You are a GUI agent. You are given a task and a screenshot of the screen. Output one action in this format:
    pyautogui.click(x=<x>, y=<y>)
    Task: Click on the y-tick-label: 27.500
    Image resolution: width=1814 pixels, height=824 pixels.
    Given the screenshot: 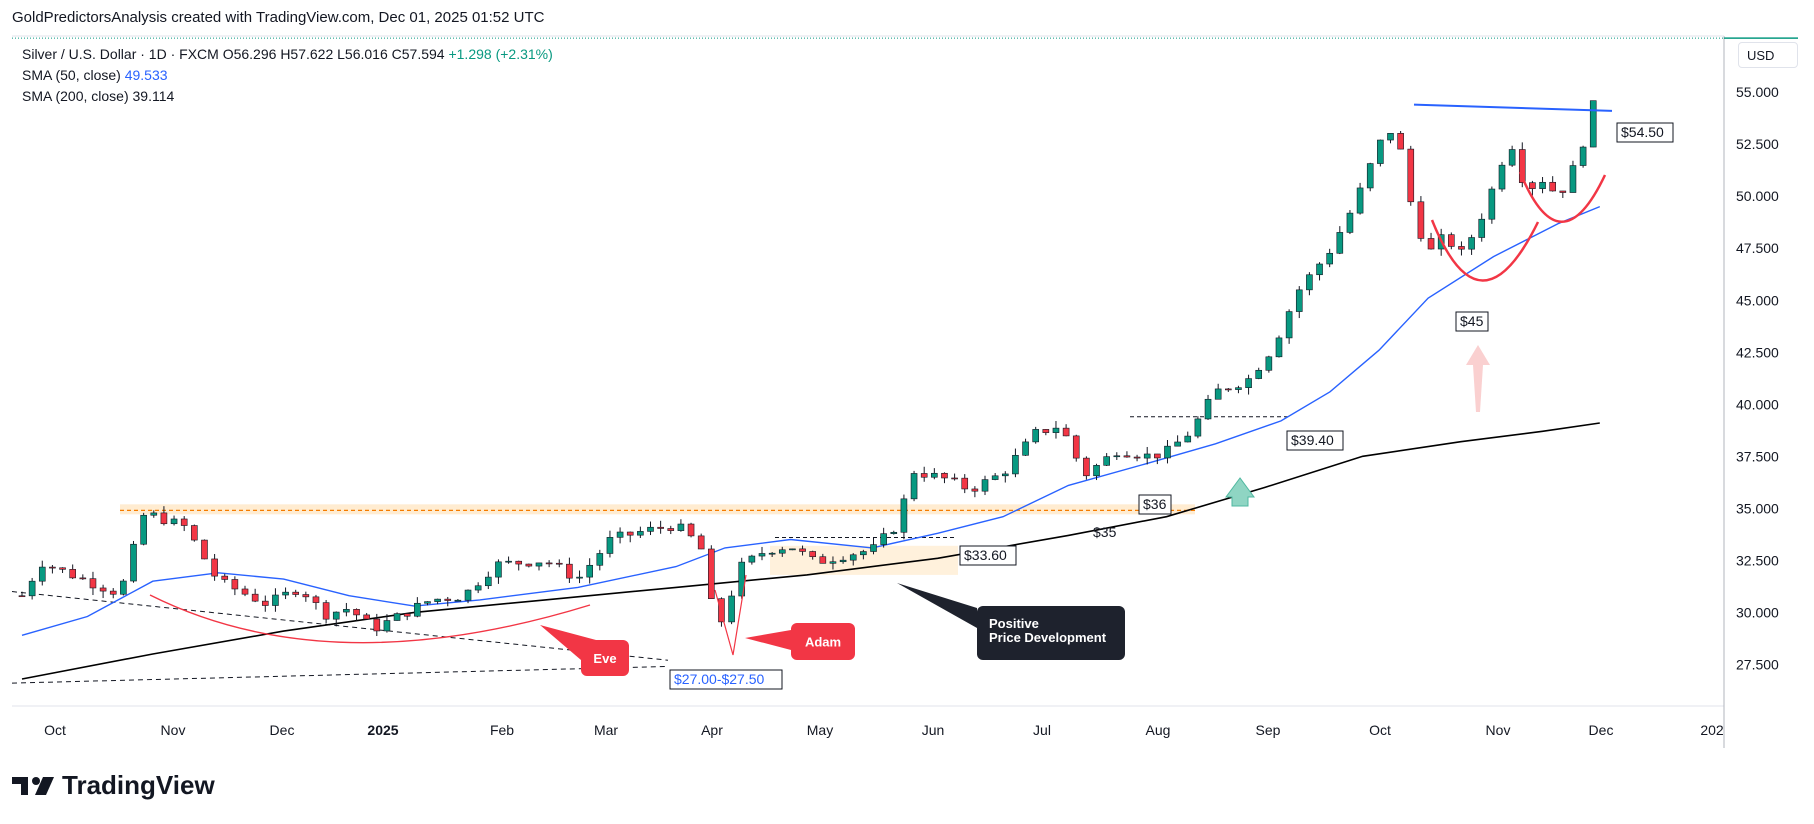 What is the action you would take?
    pyautogui.click(x=1757, y=664)
    